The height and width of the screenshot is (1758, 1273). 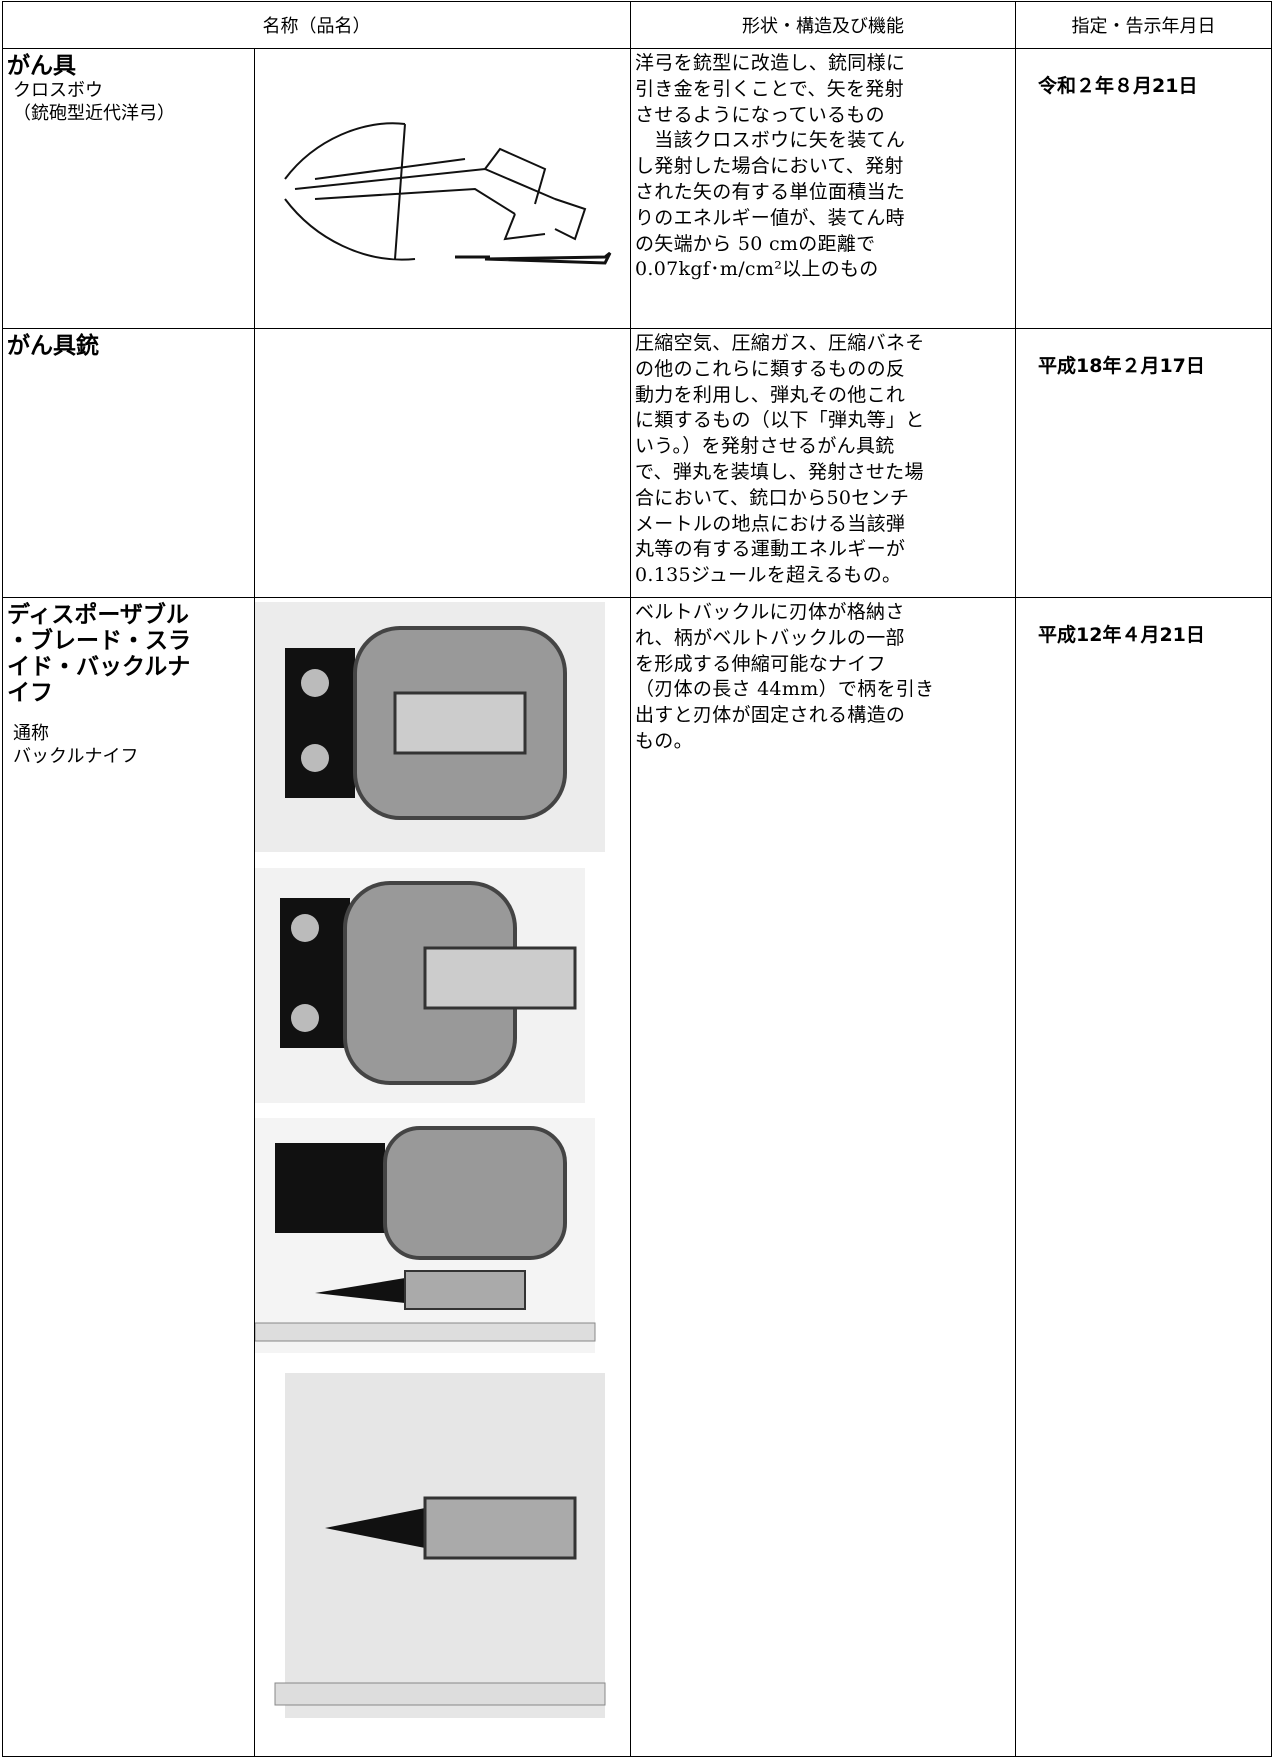 I want to click on item-name: イド・バックルナ, so click(x=99, y=667).